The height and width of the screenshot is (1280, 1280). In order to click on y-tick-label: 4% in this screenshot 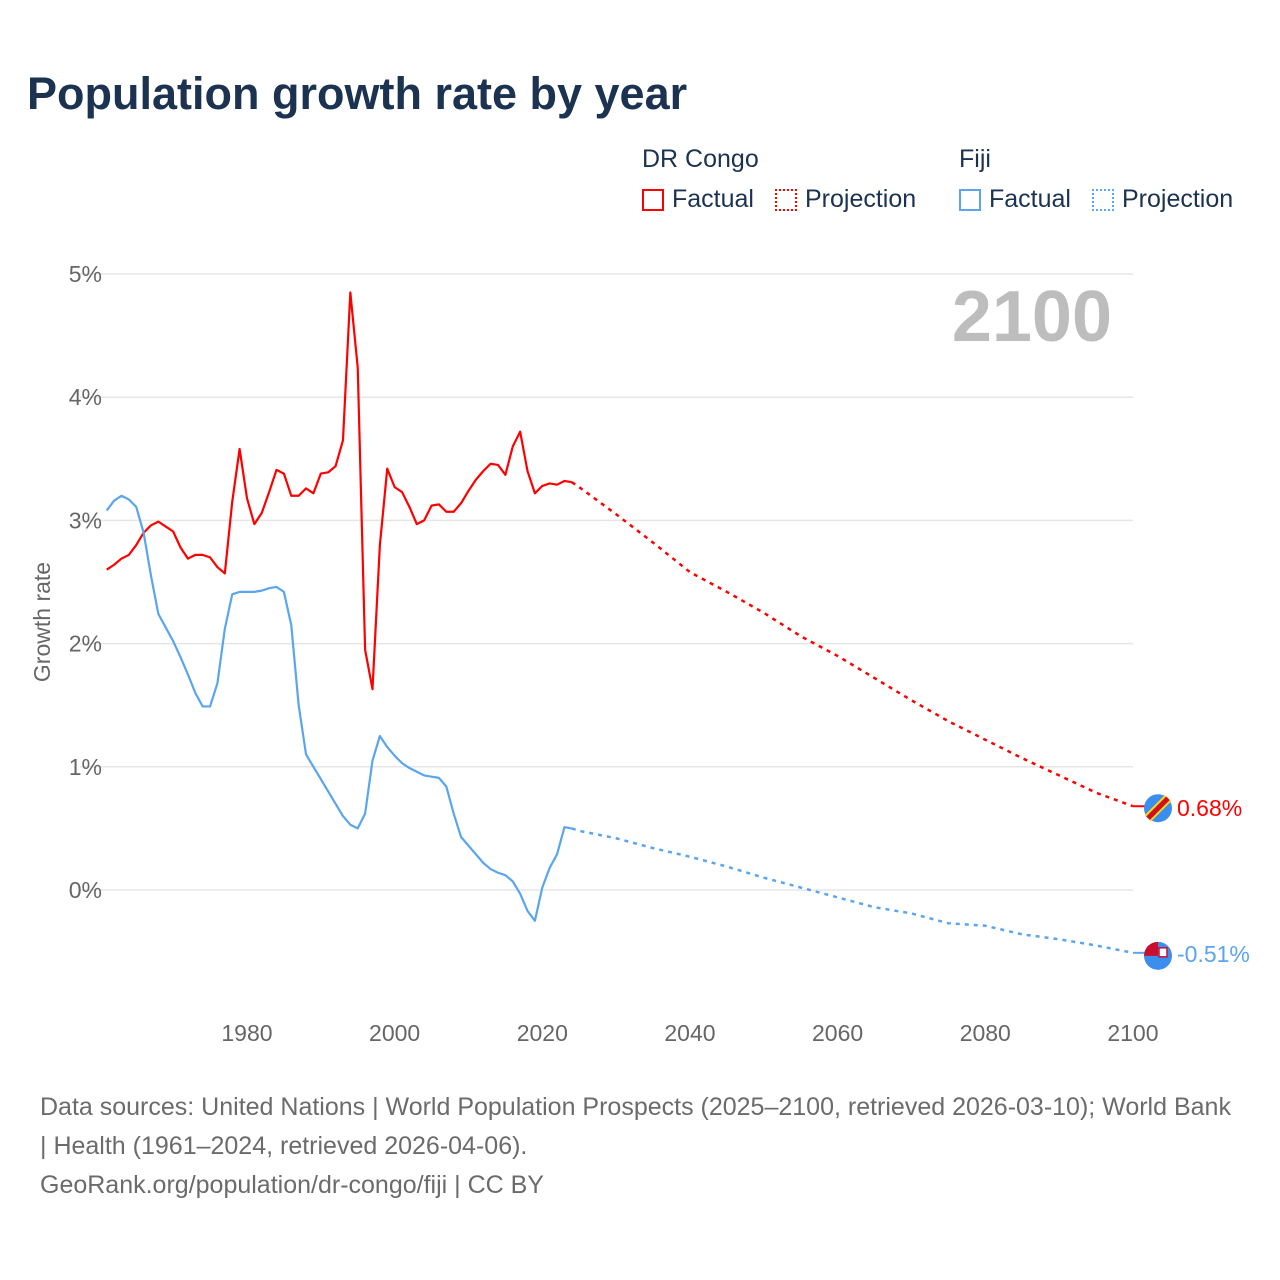, I will do `click(85, 397)`.